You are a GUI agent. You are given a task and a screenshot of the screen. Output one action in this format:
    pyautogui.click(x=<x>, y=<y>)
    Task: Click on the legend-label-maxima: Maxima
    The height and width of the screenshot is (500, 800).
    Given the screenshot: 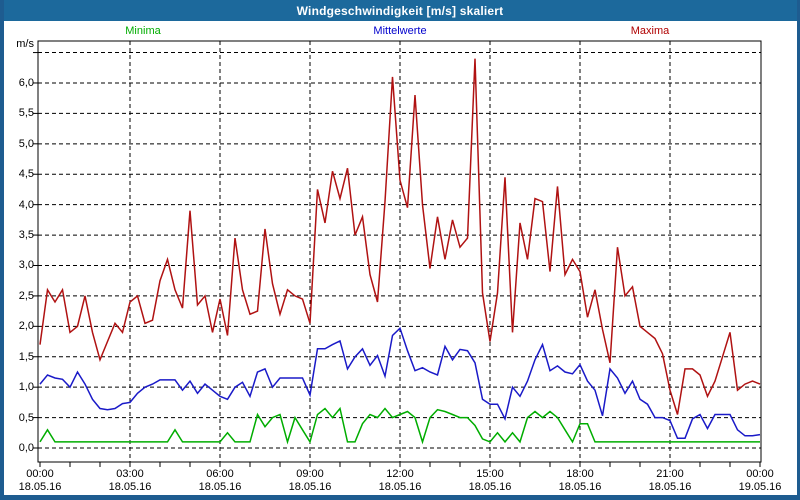 What is the action you would take?
    pyautogui.click(x=650, y=31)
    